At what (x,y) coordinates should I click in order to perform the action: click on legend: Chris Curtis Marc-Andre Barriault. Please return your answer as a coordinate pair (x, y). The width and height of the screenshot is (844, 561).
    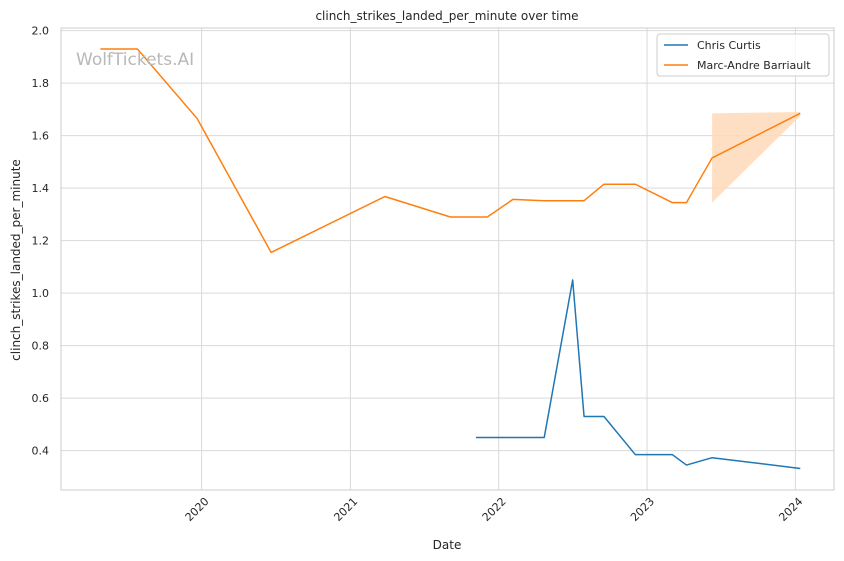
    Looking at the image, I should click on (743, 55).